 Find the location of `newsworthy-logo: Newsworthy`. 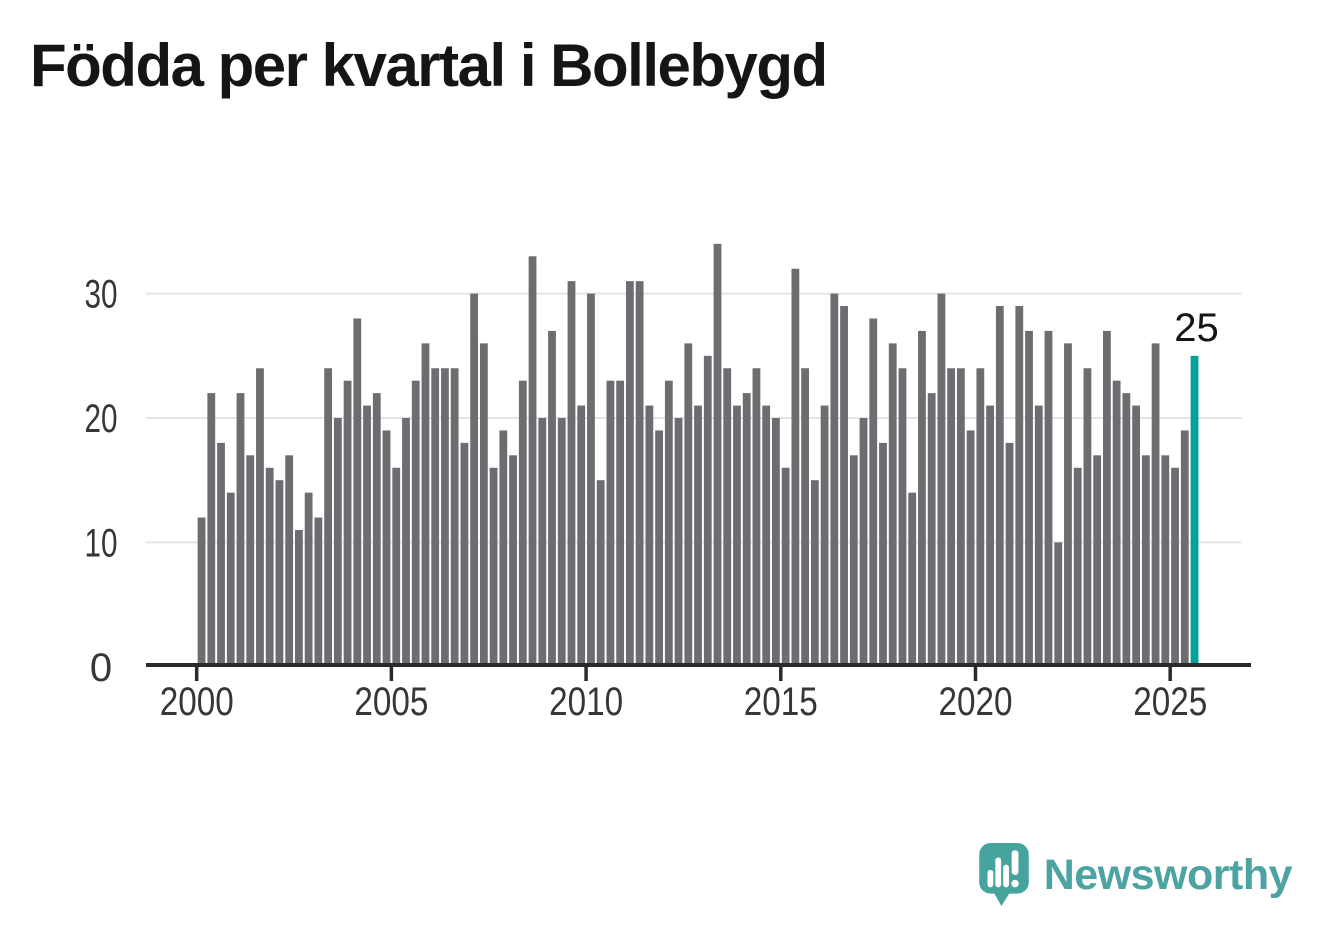

newsworthy-logo: Newsworthy is located at coordinates (1135, 875).